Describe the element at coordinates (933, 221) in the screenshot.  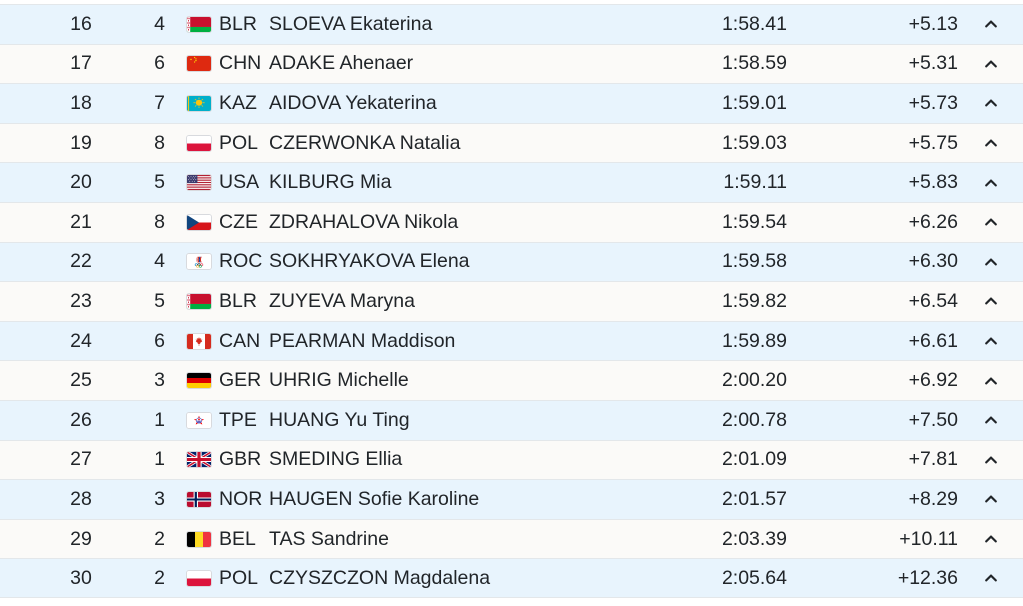
I see `gap-cell: +6.26` at that location.